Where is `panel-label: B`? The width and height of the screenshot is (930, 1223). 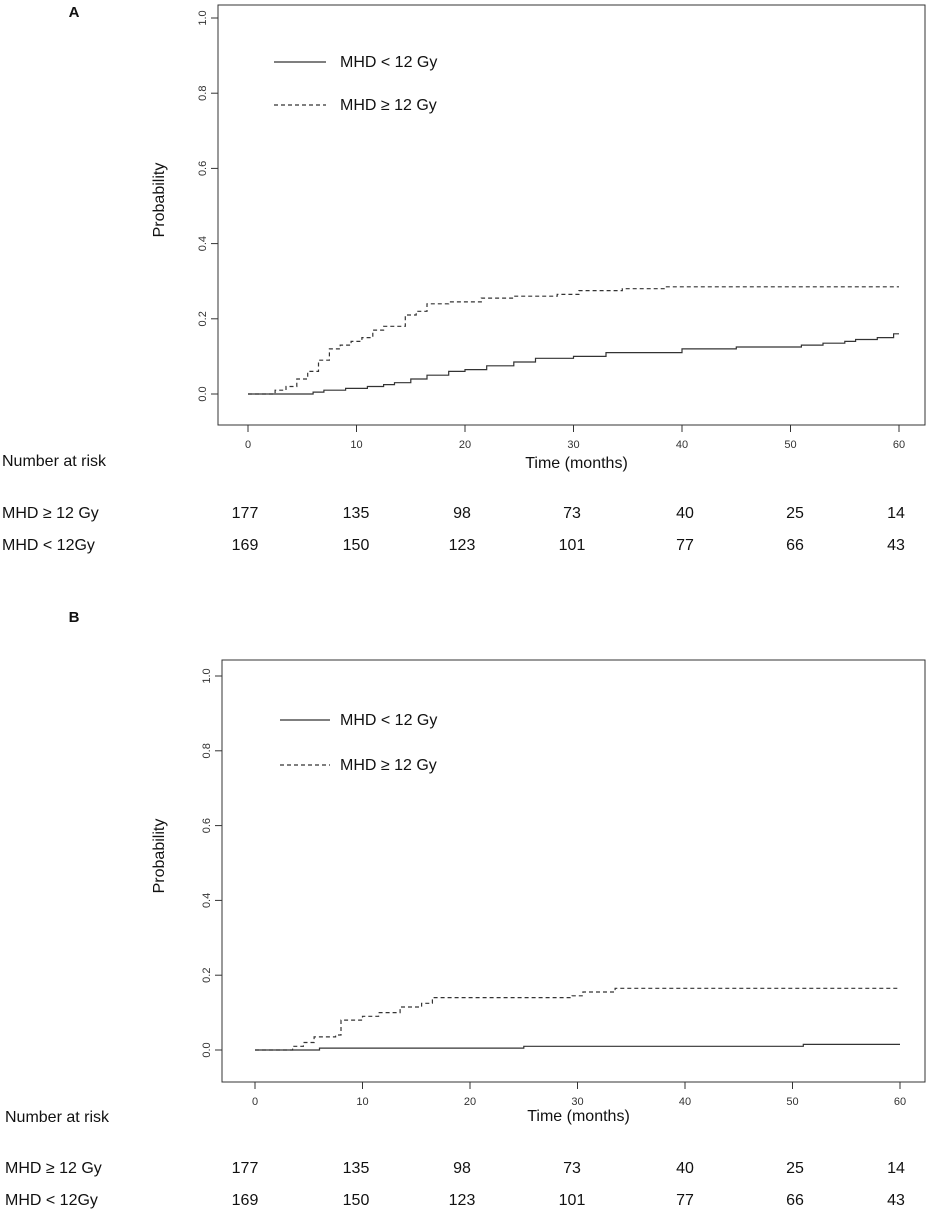 panel-label: B is located at coordinates (74, 617).